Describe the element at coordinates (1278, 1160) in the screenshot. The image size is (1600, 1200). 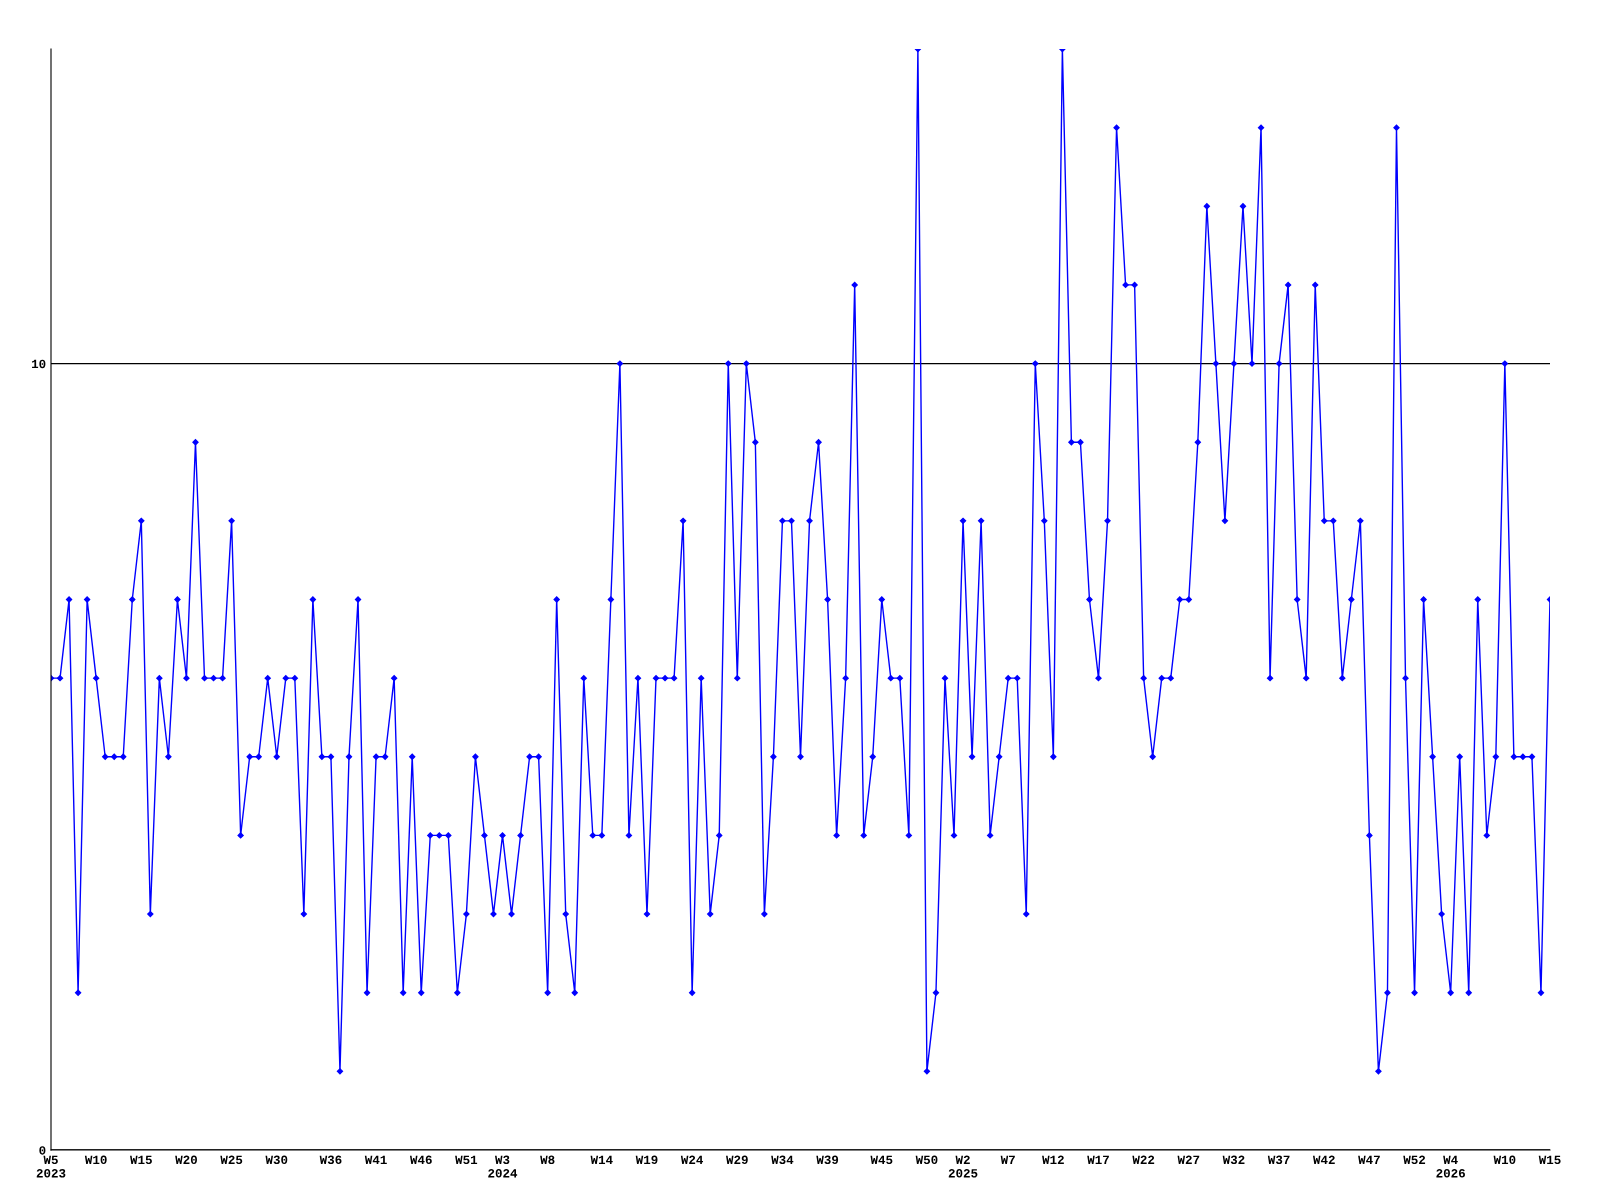
I see `x-tick-label: W37` at that location.